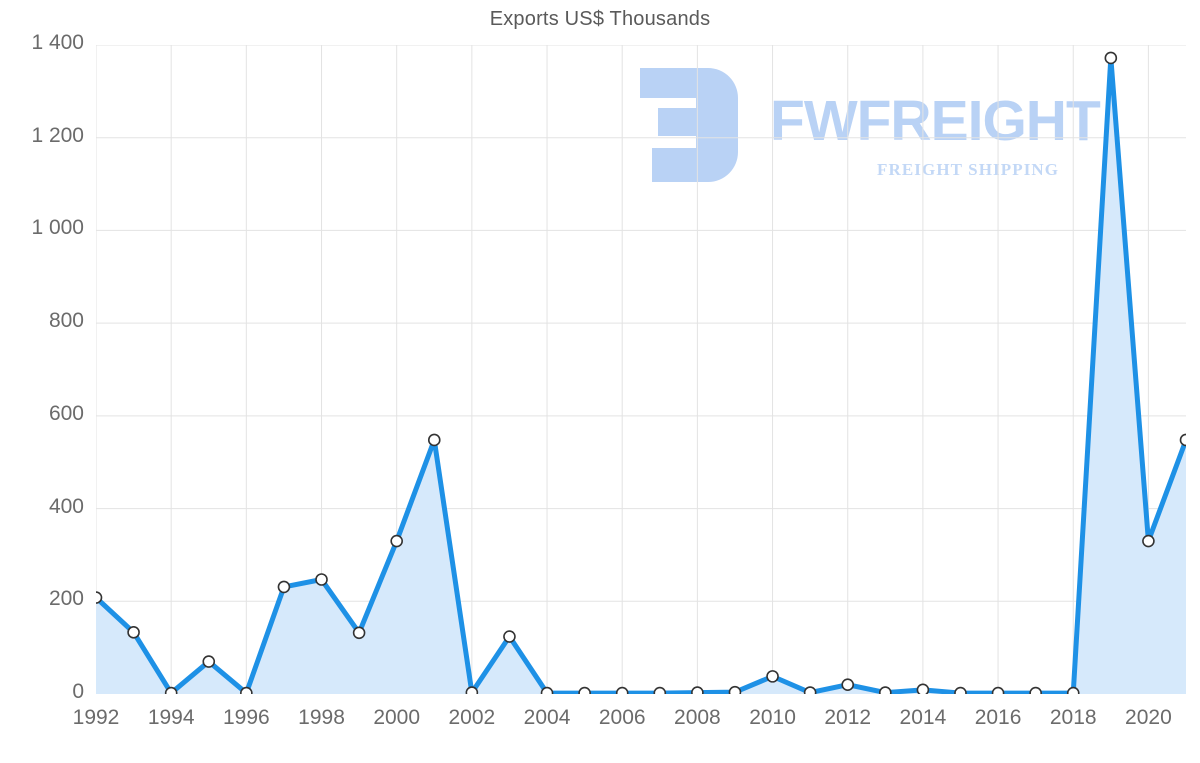 The height and width of the screenshot is (763, 1200). I want to click on y-axis-tick-label: 1 000, so click(57, 228).